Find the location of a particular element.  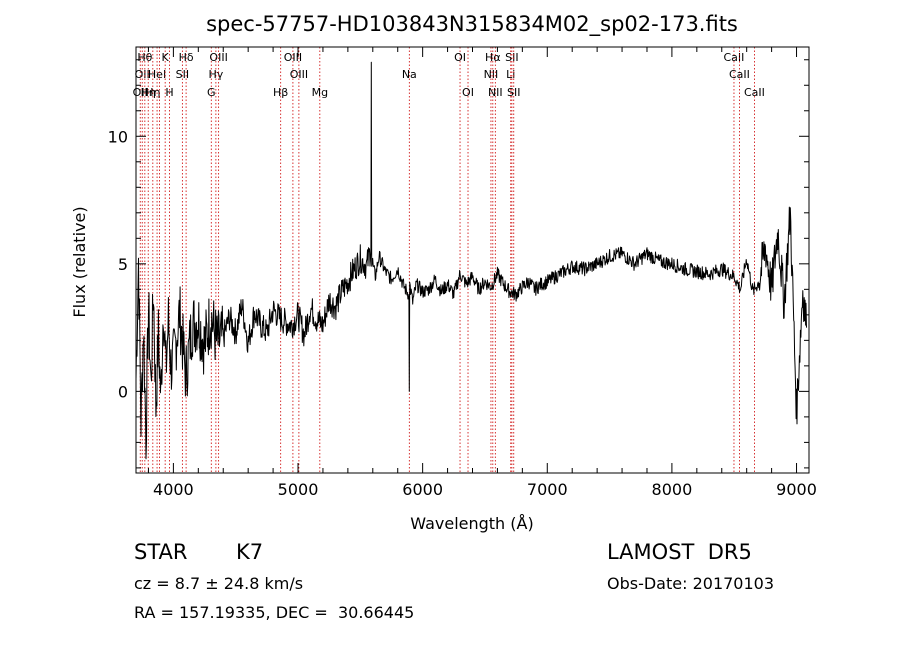

line-label: OII is located at coordinates (142, 74).